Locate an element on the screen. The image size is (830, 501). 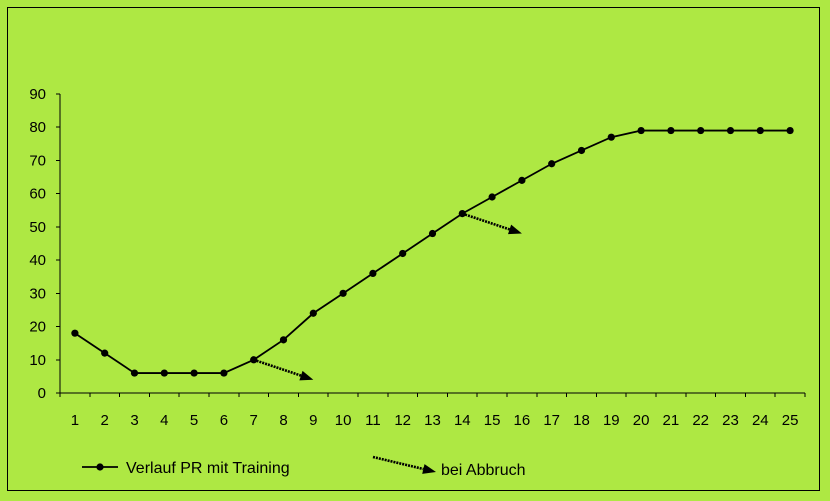
x-tick-label: 7 is located at coordinates (254, 420).